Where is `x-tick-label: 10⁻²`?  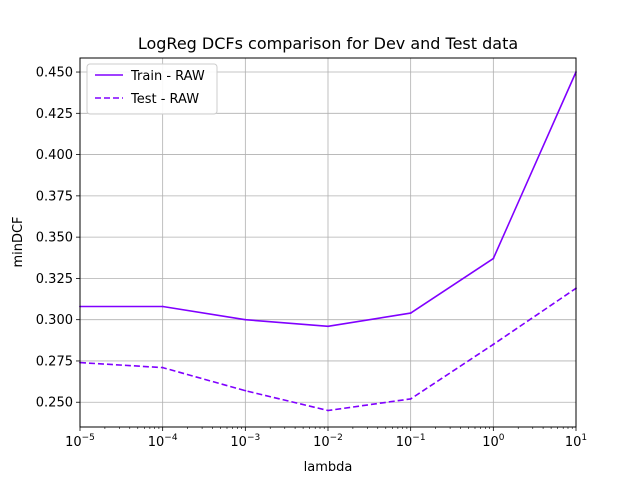
x-tick-label: 10⁻² is located at coordinates (328, 441).